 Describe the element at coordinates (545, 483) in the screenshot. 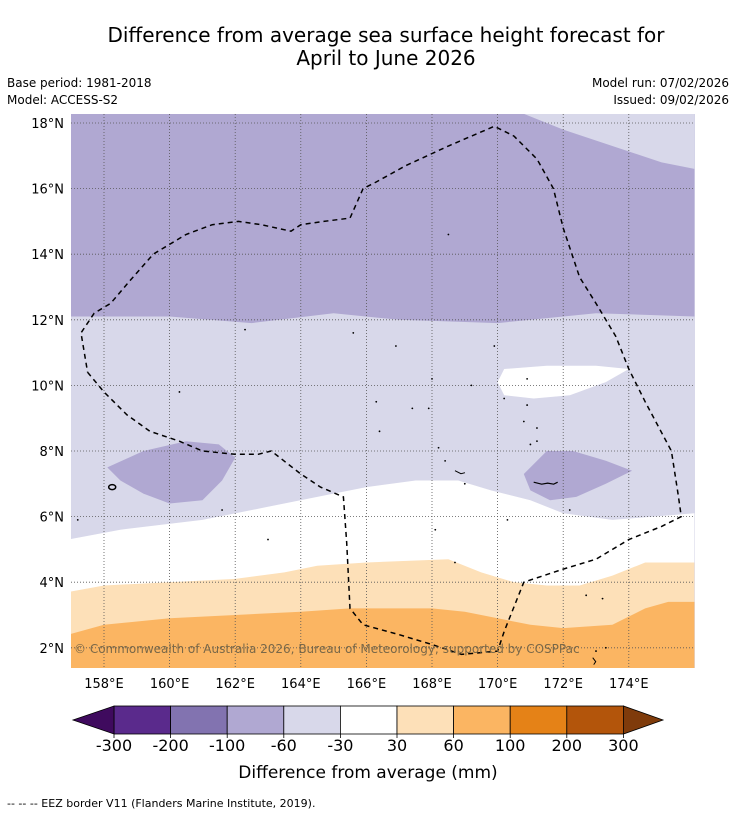

I see `atoll-east` at that location.